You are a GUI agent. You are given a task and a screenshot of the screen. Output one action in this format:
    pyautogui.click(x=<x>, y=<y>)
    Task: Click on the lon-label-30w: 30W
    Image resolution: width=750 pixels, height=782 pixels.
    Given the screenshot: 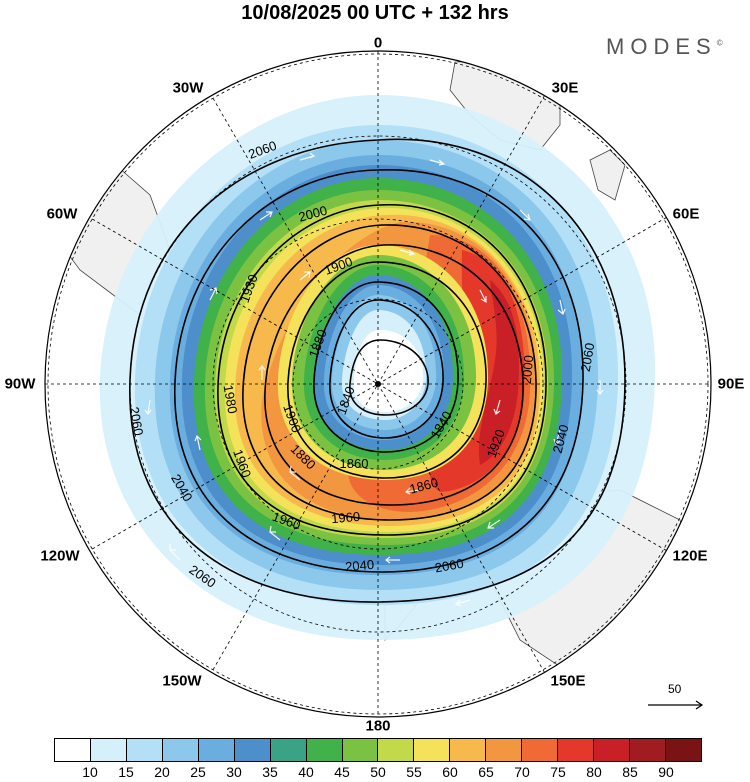 What is the action you would take?
    pyautogui.click(x=188, y=88)
    